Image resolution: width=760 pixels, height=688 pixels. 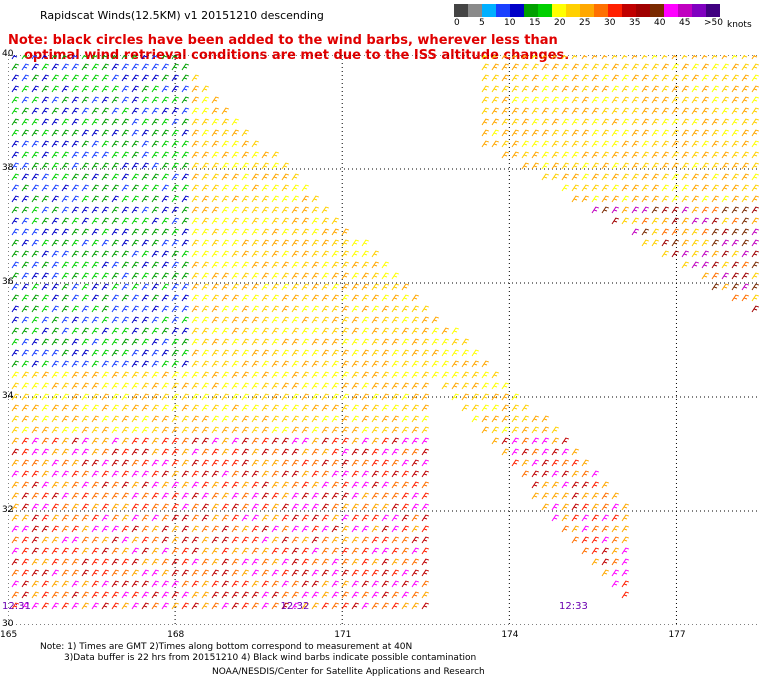 What do you see at coordinates (8, 282) in the screenshot?
I see `lat-label: 36` at bounding box center [8, 282].